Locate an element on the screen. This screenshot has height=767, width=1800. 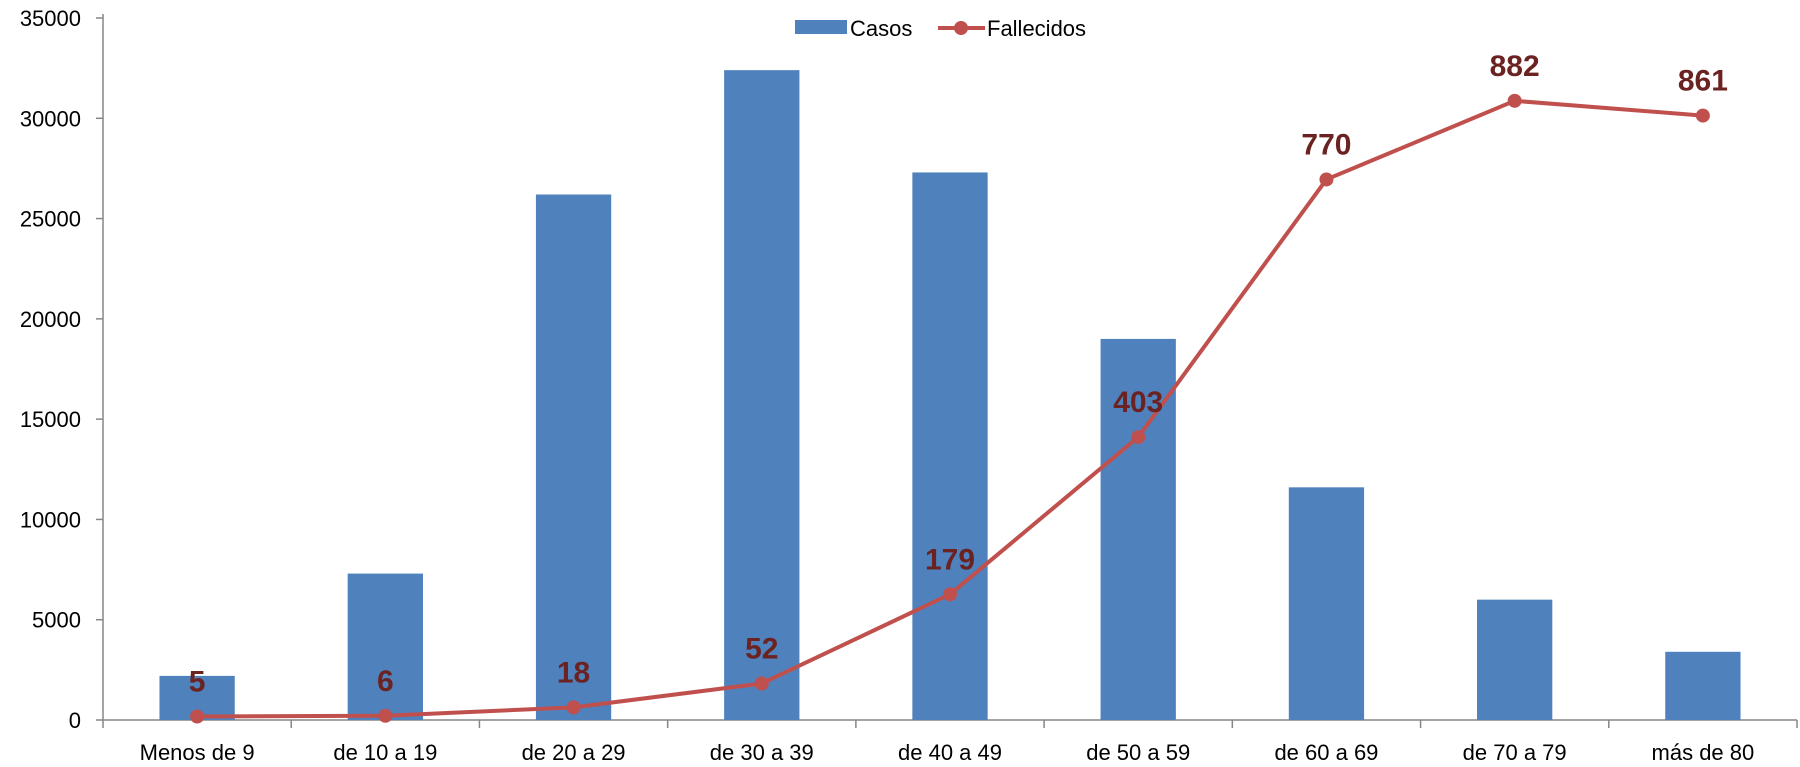
y-tick-label: 15000 is located at coordinates (50, 419).